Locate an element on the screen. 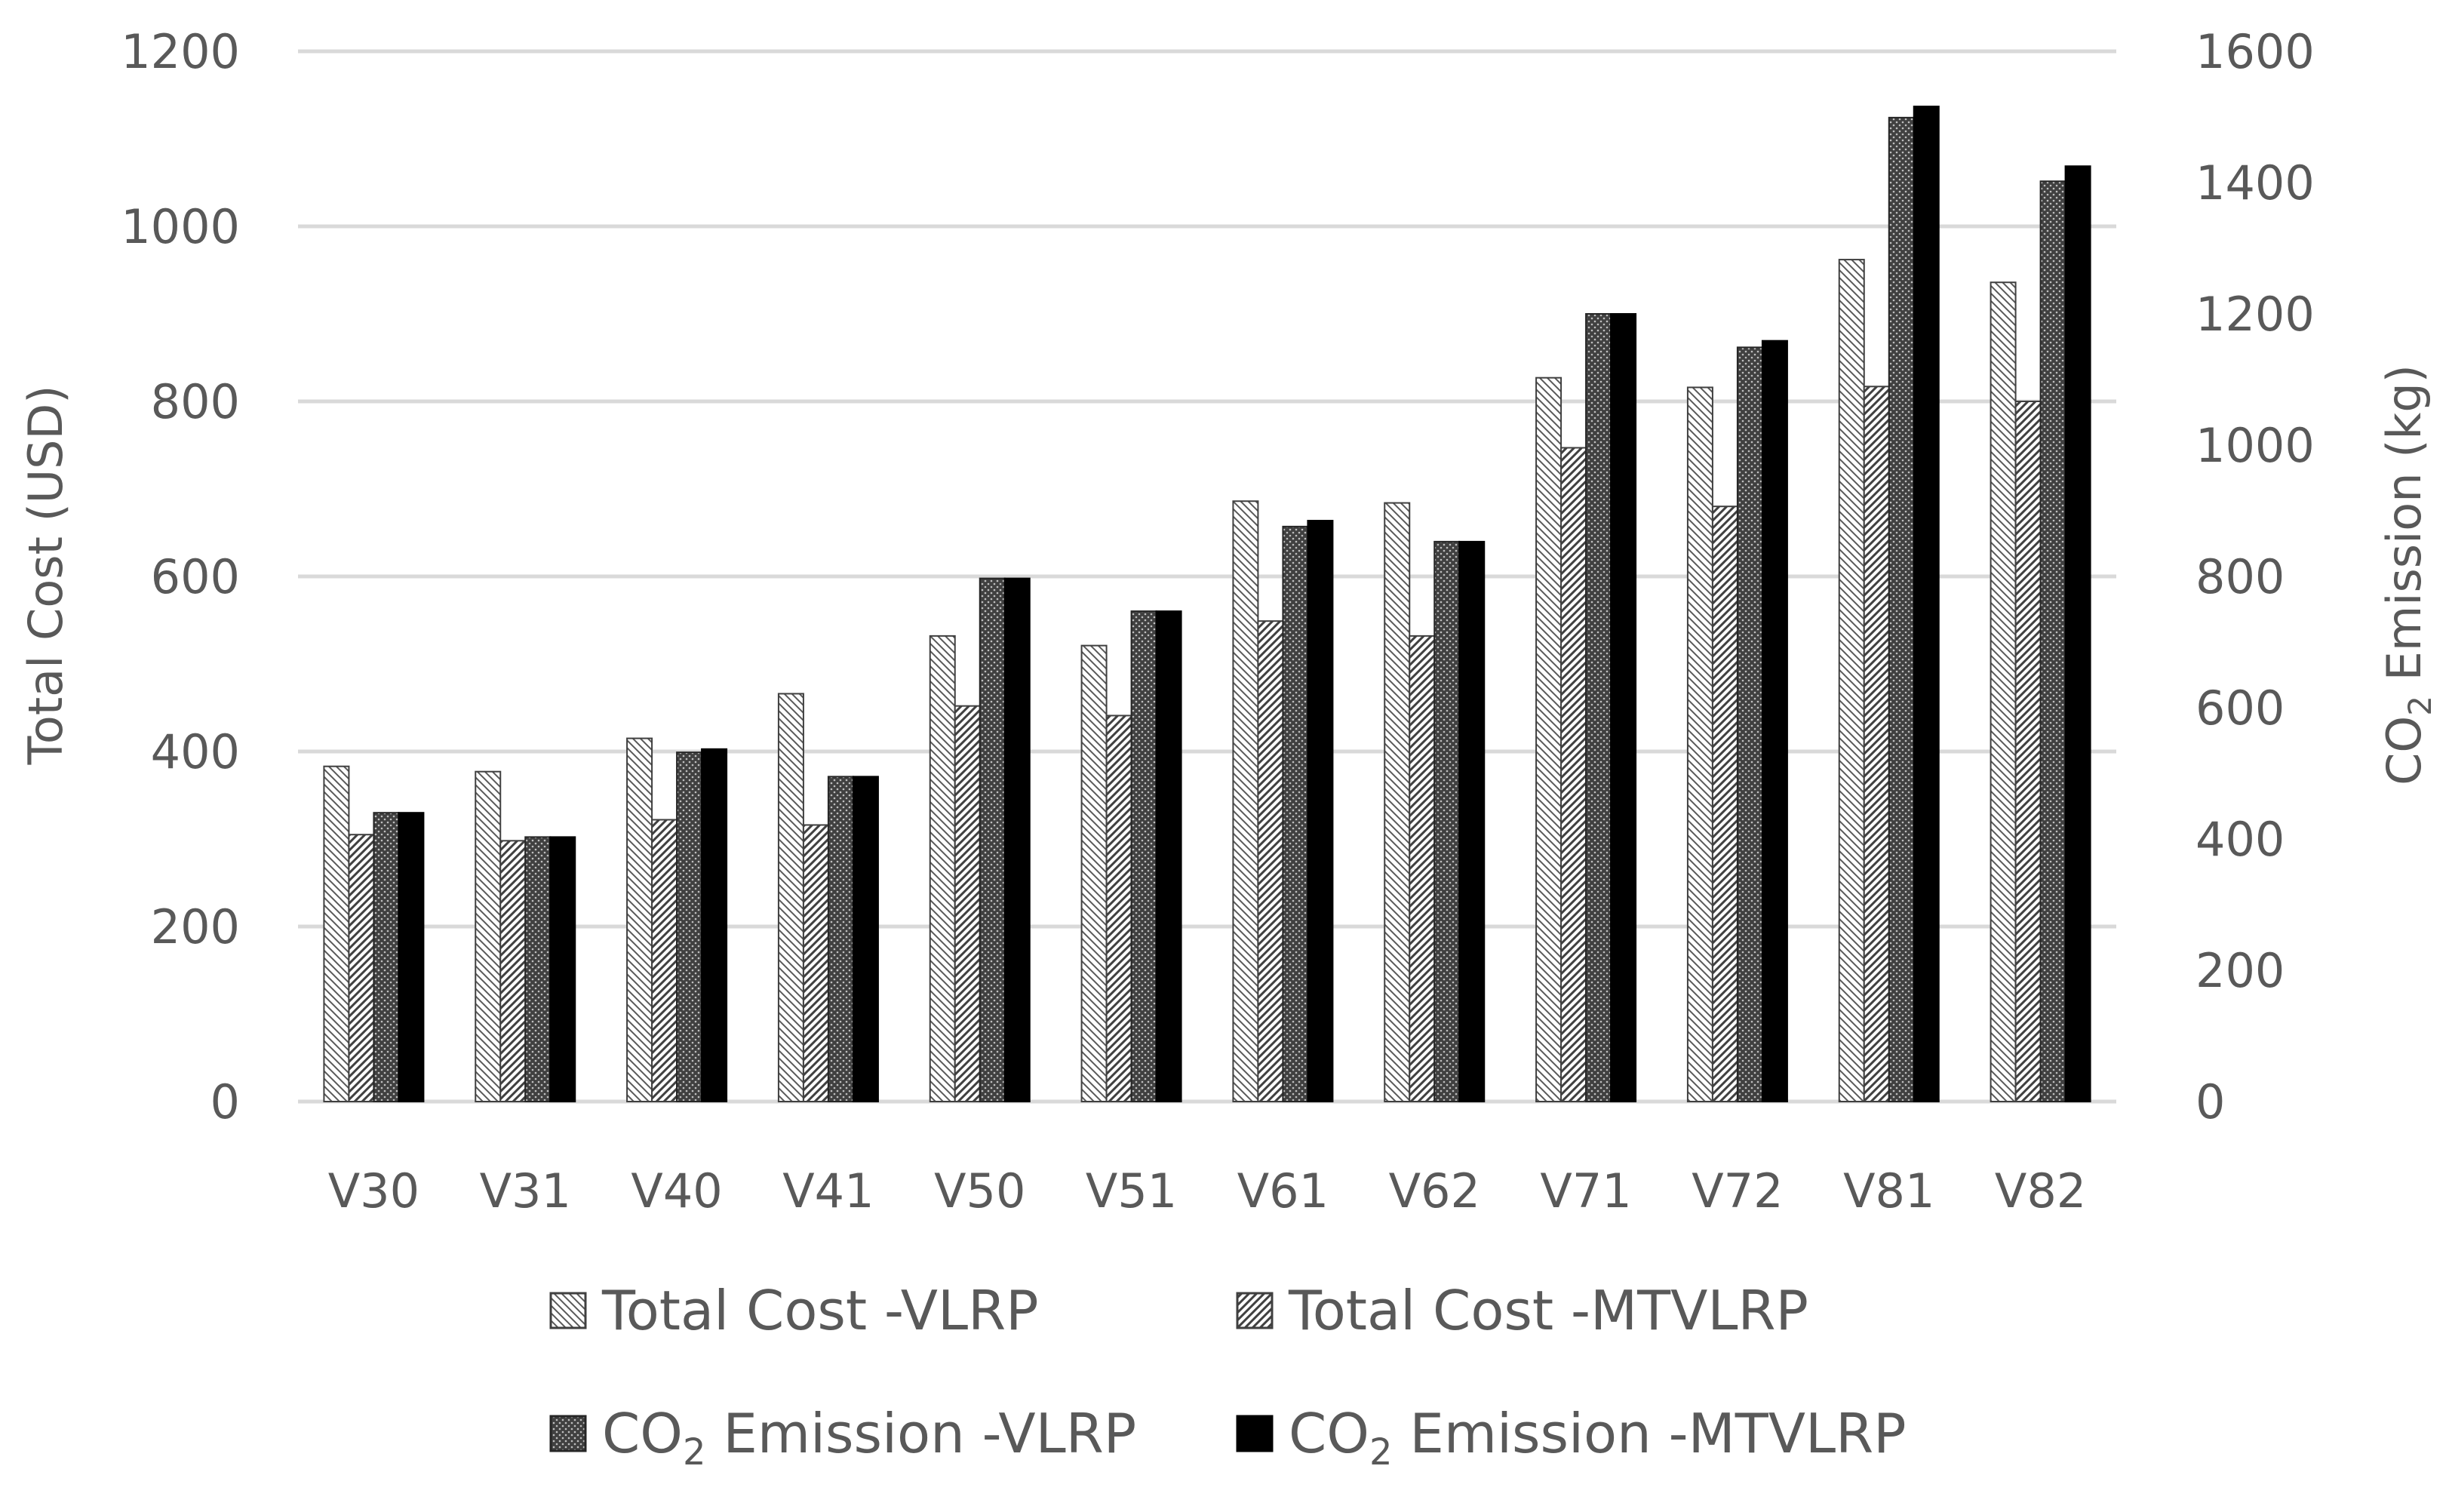 The width and height of the screenshot is (2449, 1512). x-tick-label: V31 is located at coordinates (525, 1191).